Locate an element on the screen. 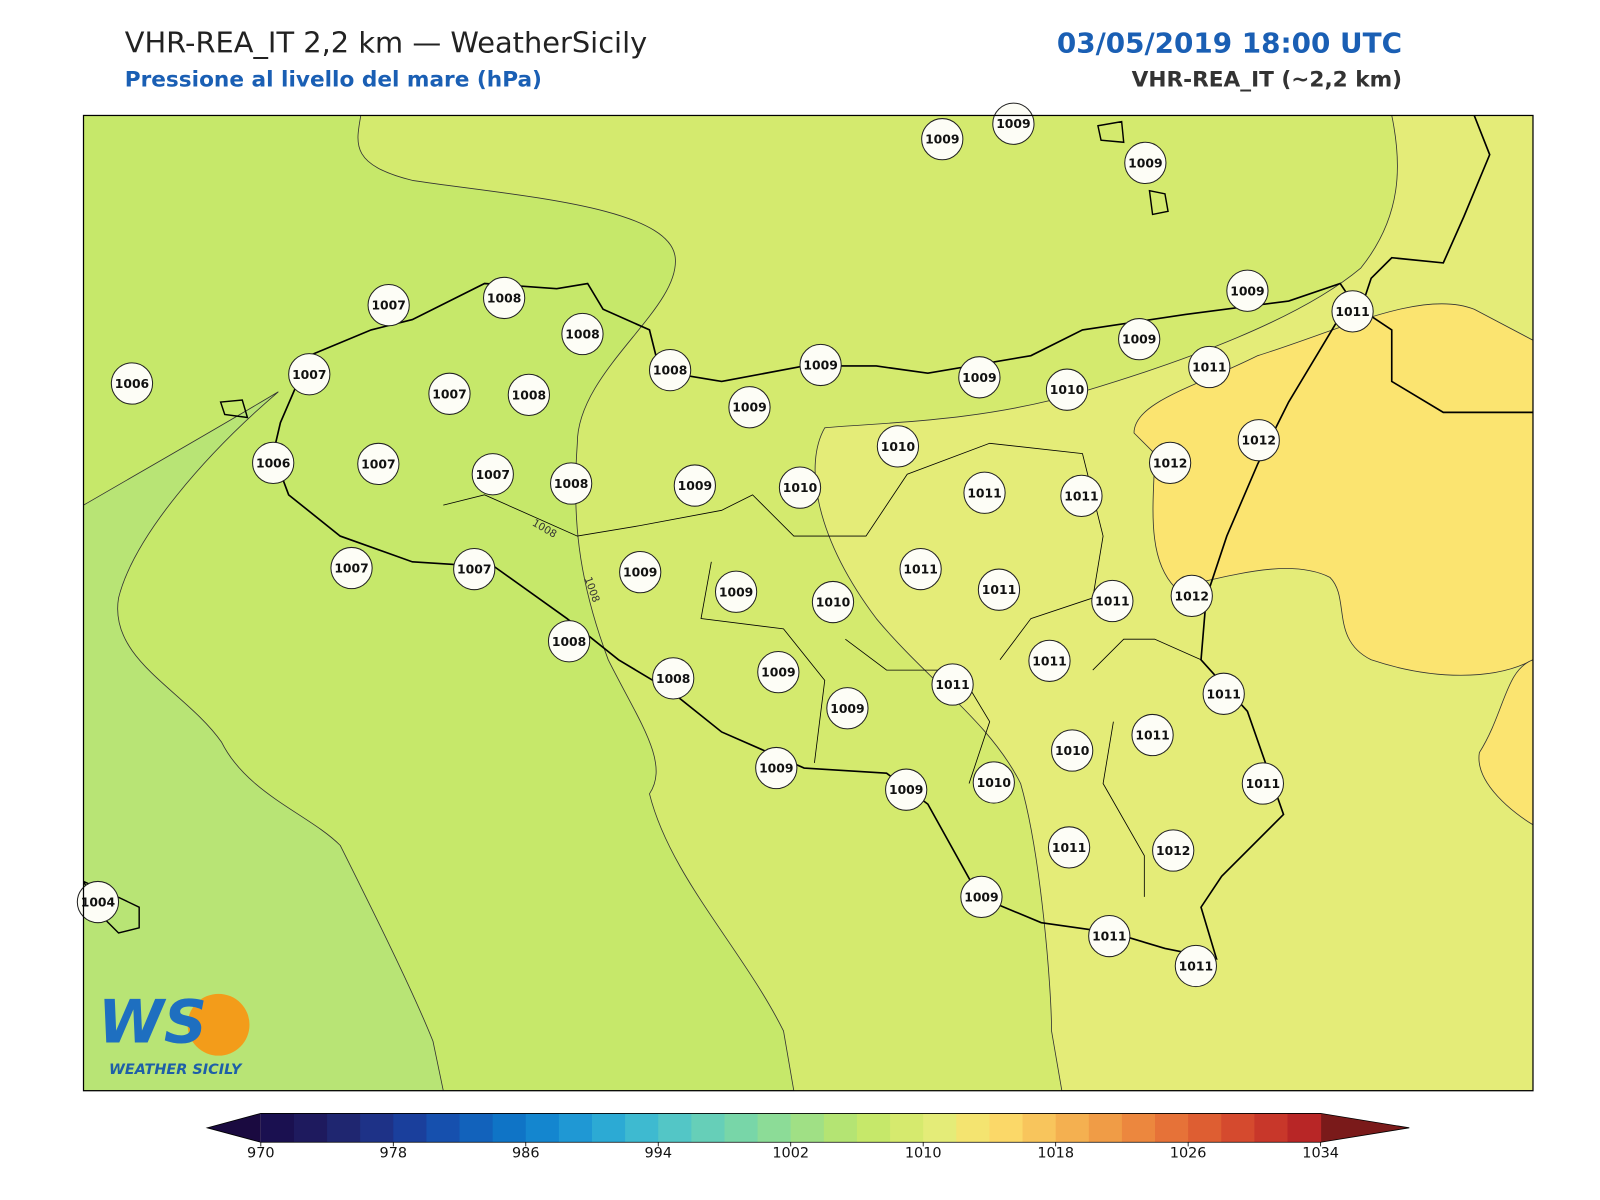  logo-name: WEATHER SICILY is located at coordinates (176, 1070).